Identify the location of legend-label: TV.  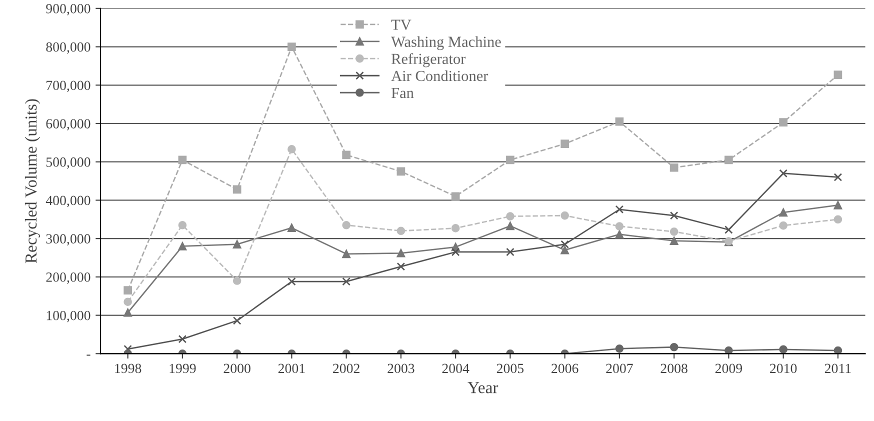
(401, 25).